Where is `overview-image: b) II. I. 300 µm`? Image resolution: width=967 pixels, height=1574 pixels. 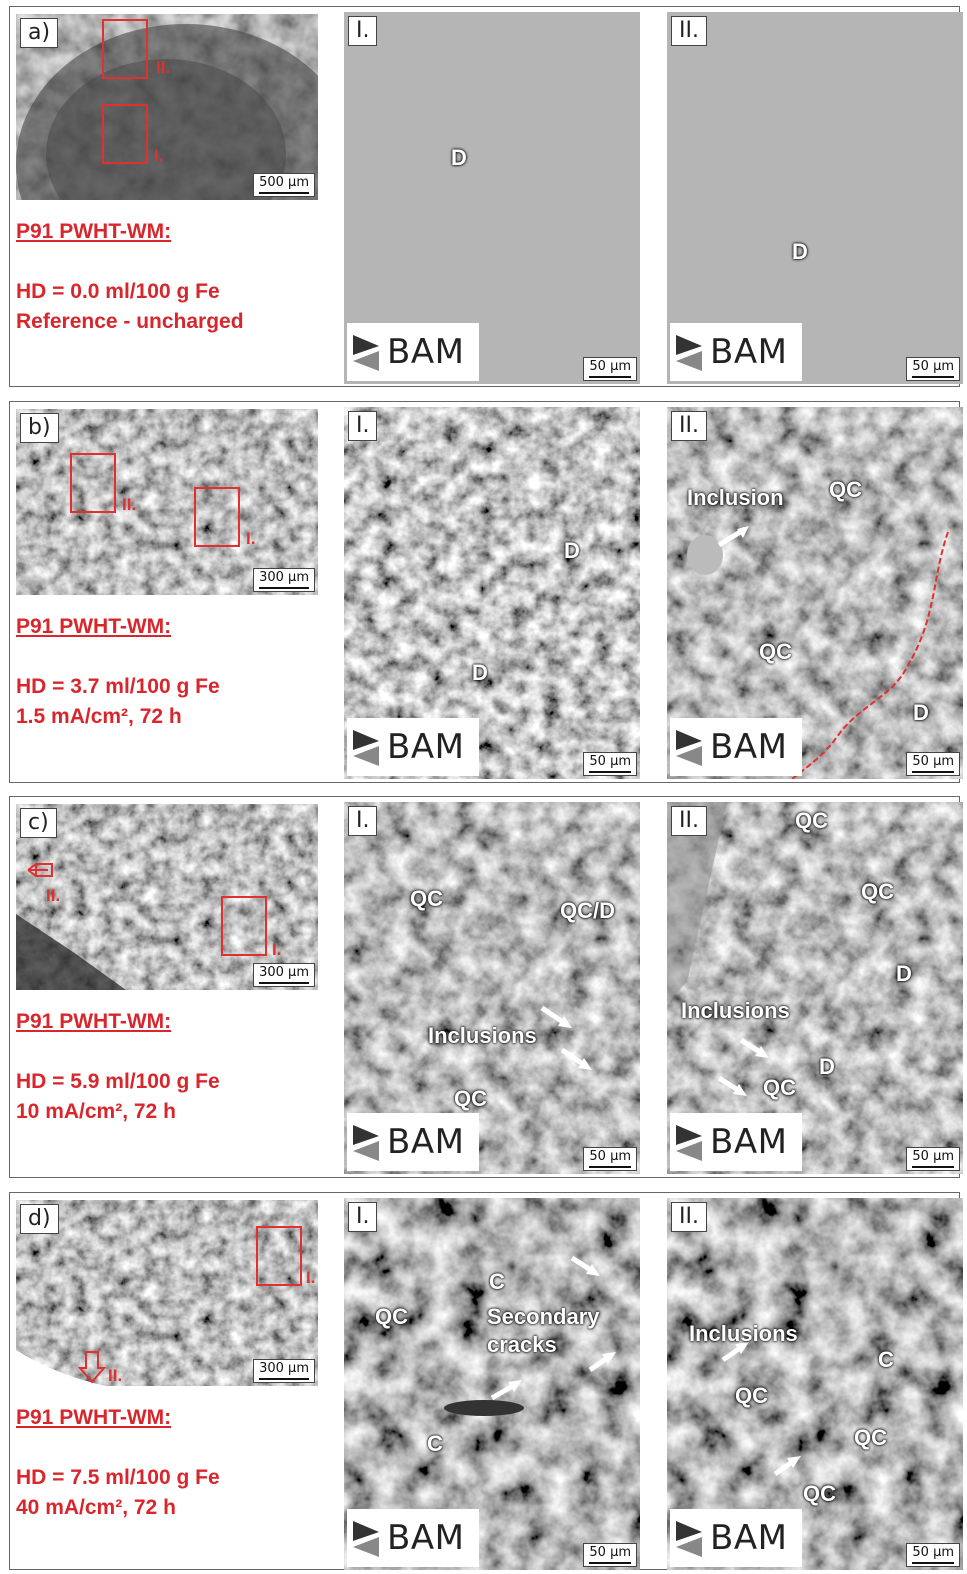 overview-image: b) II. I. 300 µm is located at coordinates (167, 502).